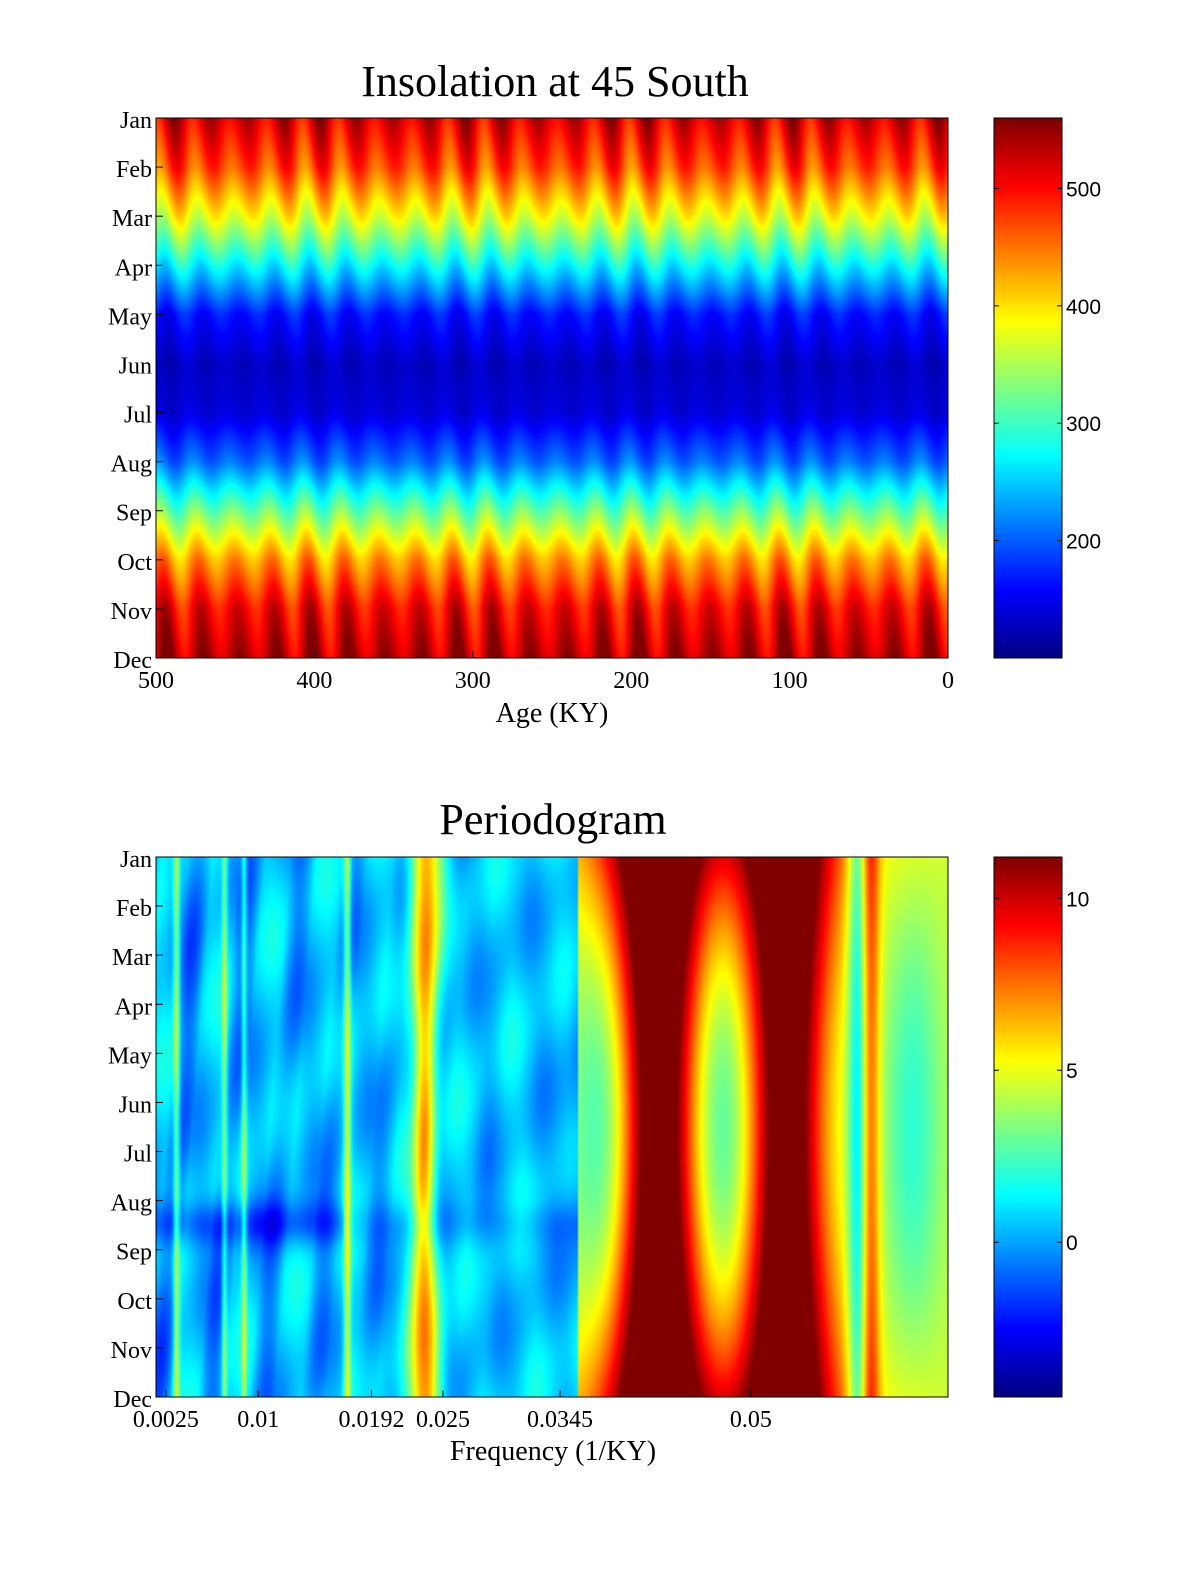 The image size is (1200, 1575). What do you see at coordinates (166, 1420) in the screenshot?
I see `x-tick-label: 0.0025` at bounding box center [166, 1420].